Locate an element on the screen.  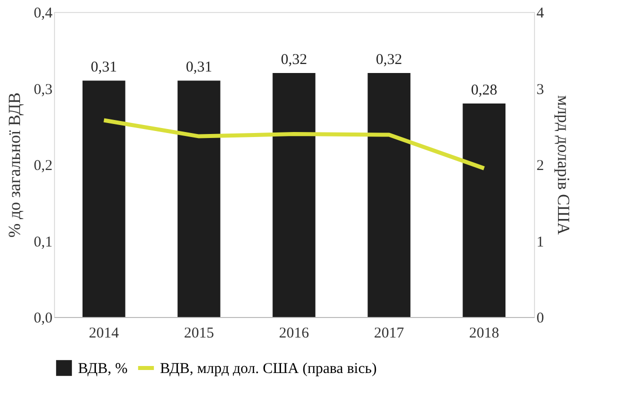
x-tick-label: 2017 is located at coordinates (389, 334).